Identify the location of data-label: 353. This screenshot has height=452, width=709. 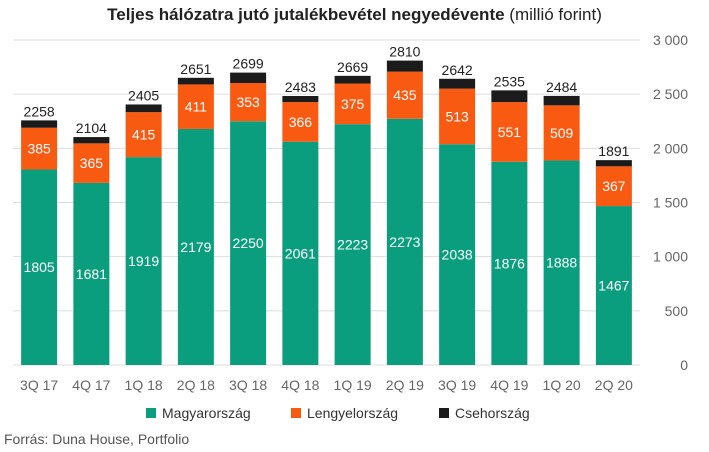
(248, 102).